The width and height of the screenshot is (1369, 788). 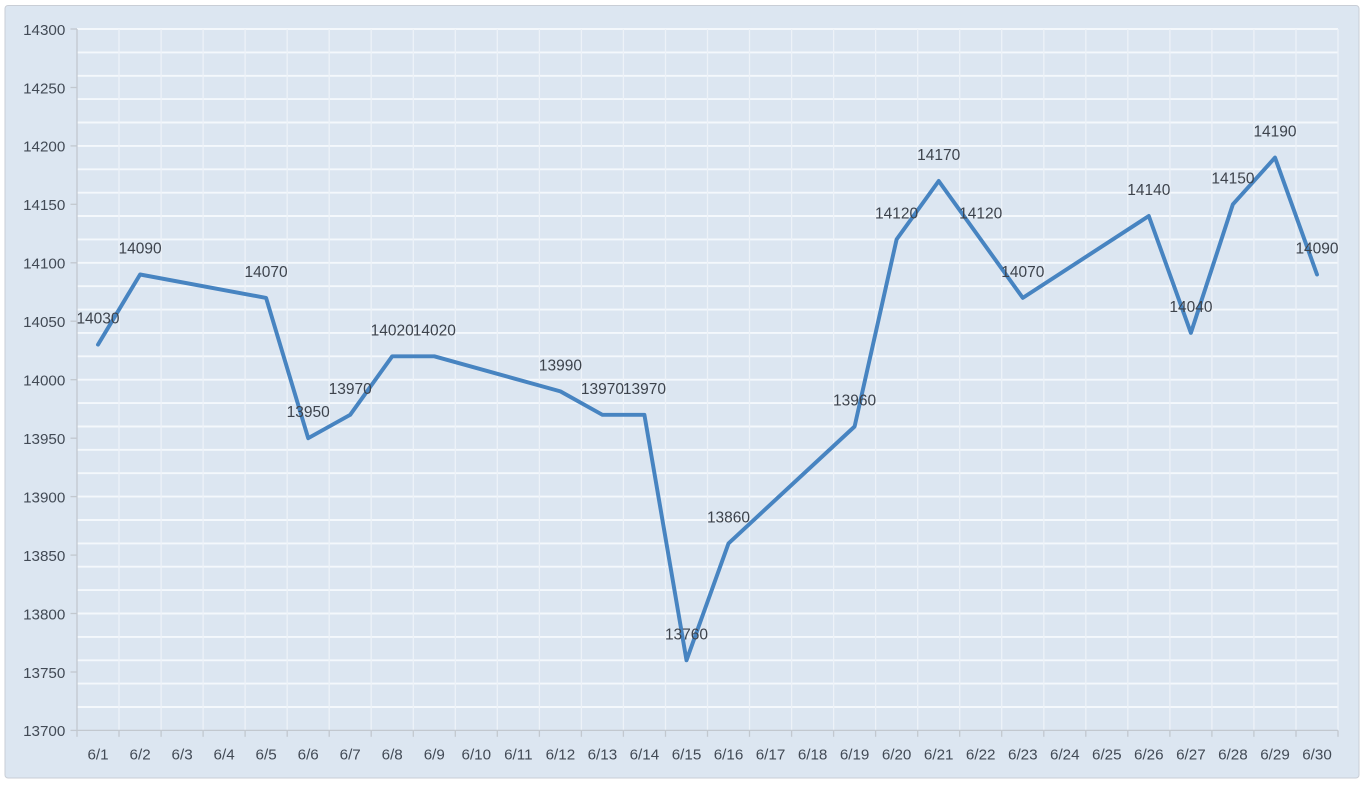 I want to click on svg-text: 6/22, so click(x=981, y=755).